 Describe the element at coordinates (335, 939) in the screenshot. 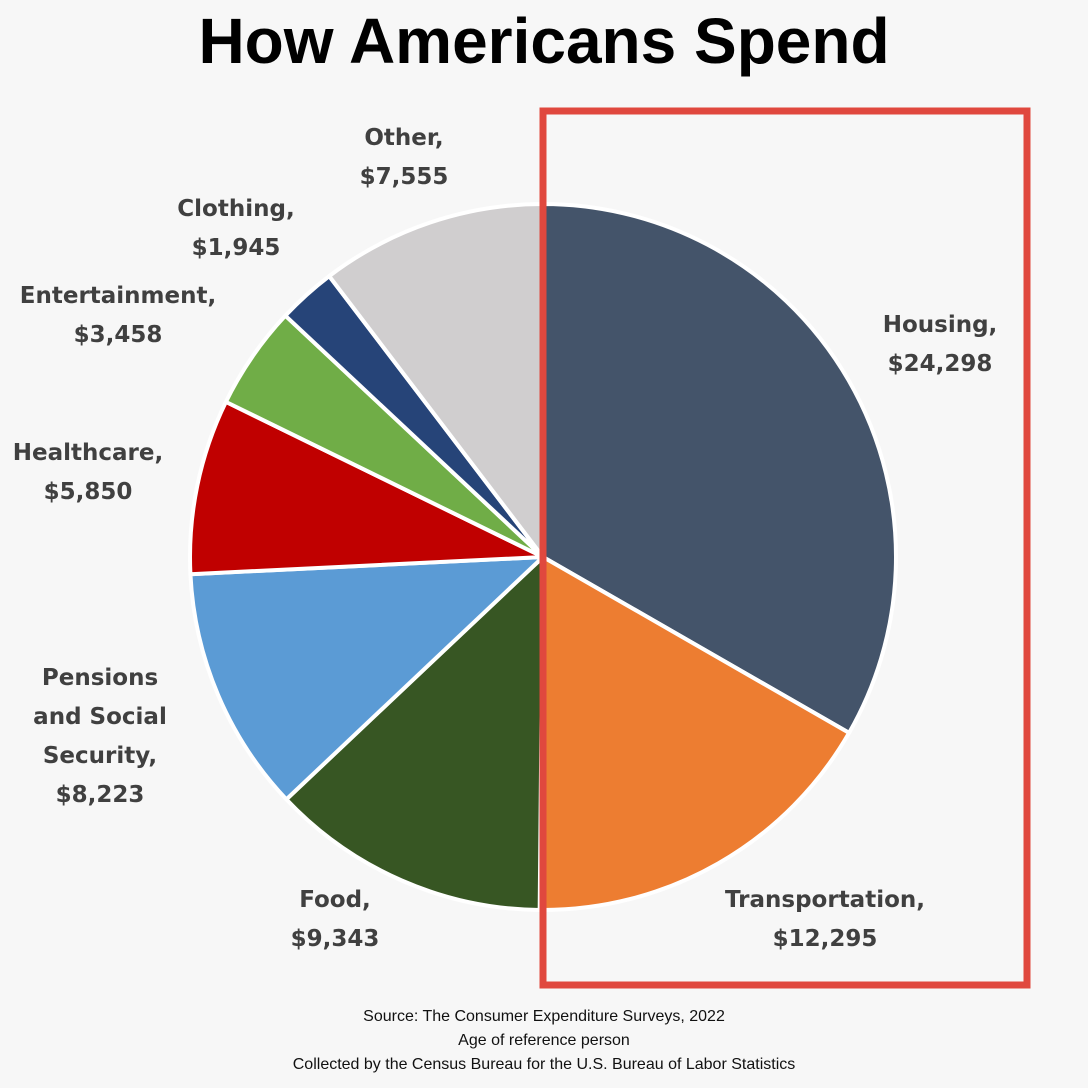

I see `label-value: $9,343` at that location.